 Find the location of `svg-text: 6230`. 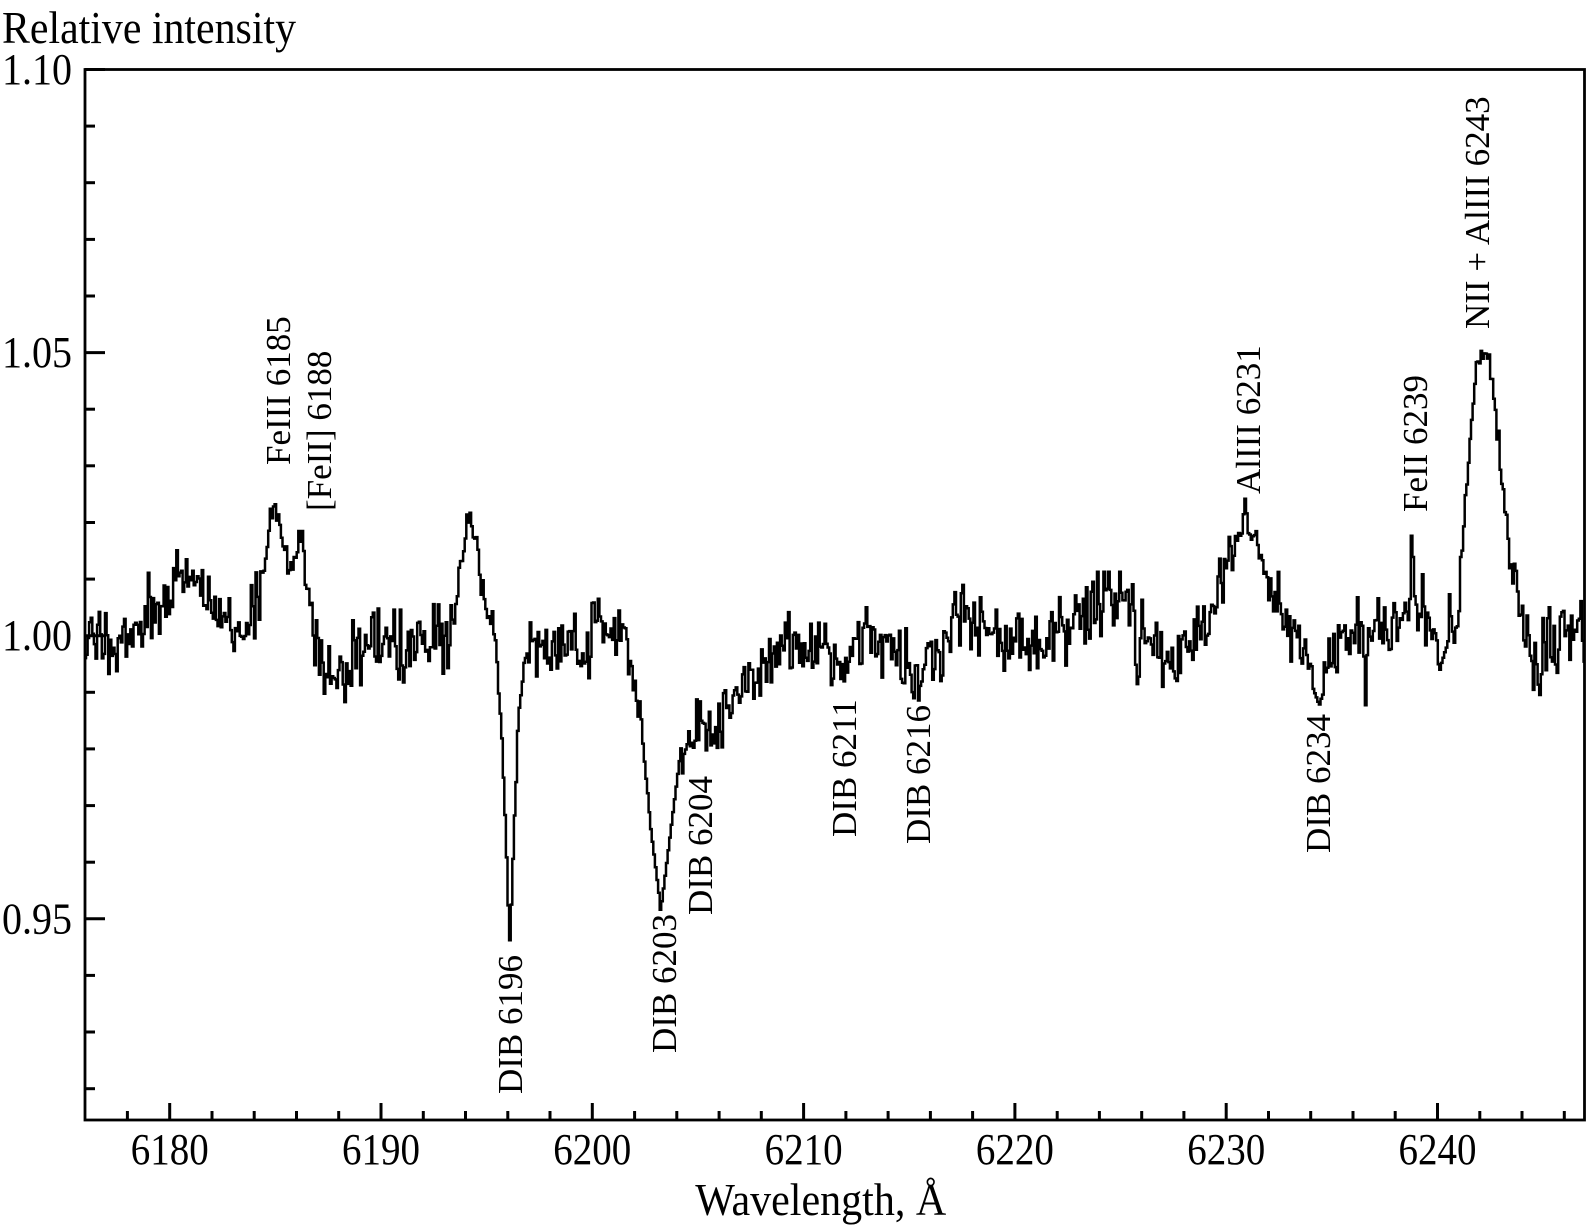

svg-text: 6230 is located at coordinates (1226, 1149).